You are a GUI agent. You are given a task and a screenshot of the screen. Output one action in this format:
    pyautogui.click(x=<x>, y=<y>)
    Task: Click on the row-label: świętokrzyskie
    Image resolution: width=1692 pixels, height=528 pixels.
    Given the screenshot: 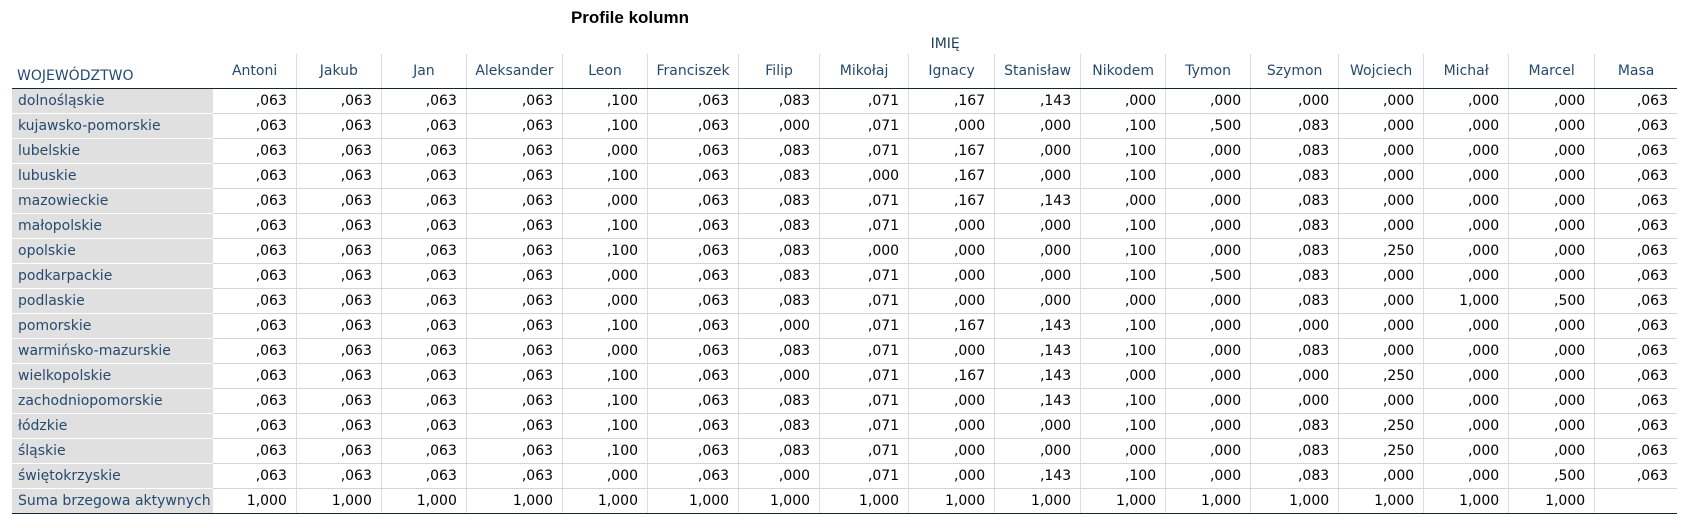 What is the action you would take?
    pyautogui.click(x=113, y=476)
    